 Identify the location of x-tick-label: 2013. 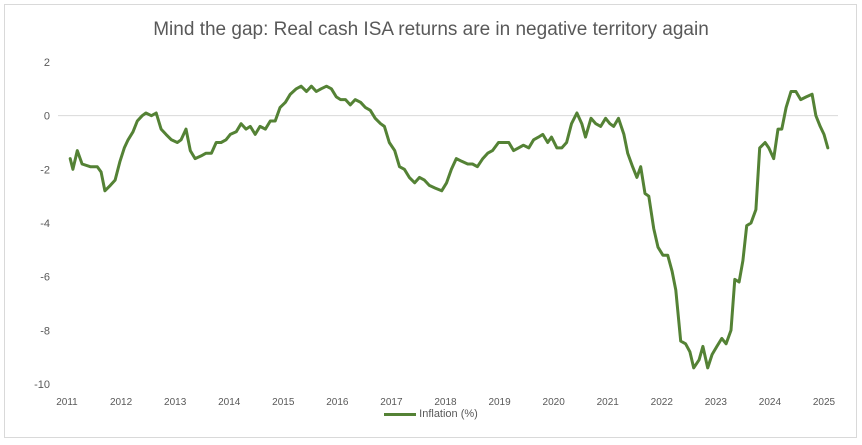
(175, 402).